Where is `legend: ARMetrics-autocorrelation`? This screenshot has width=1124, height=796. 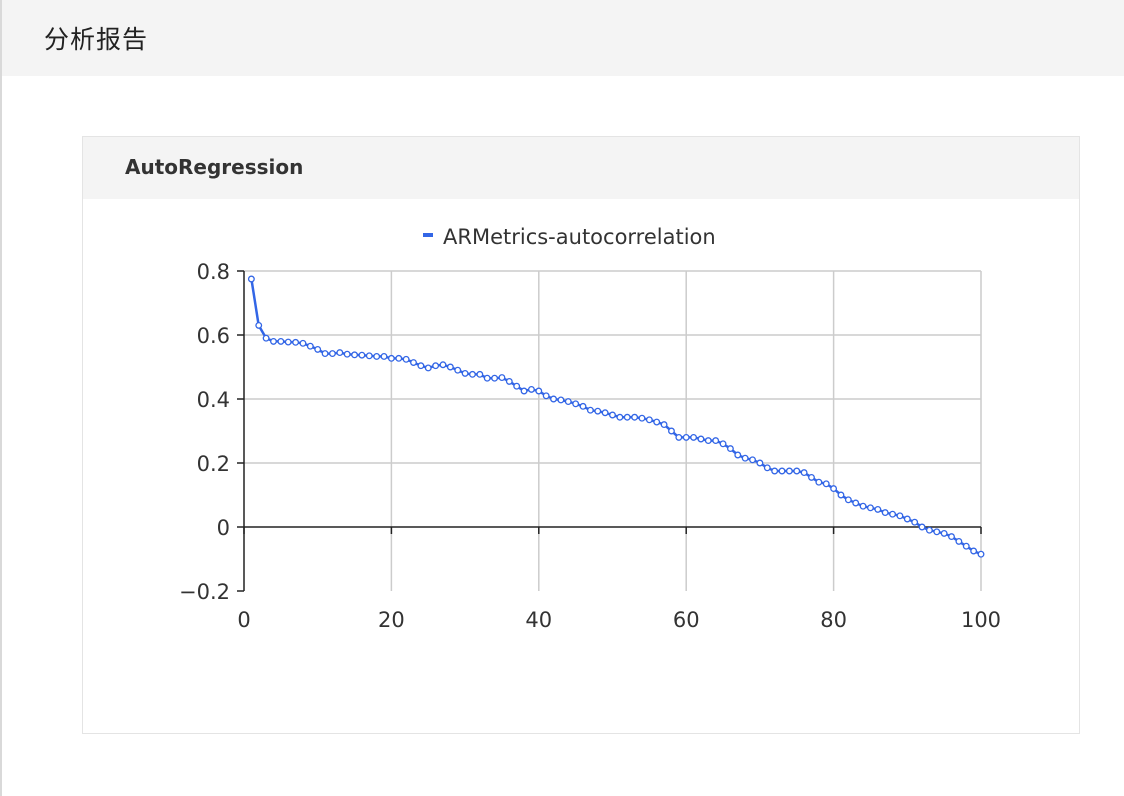 legend: ARMetrics-autocorrelation is located at coordinates (569, 237).